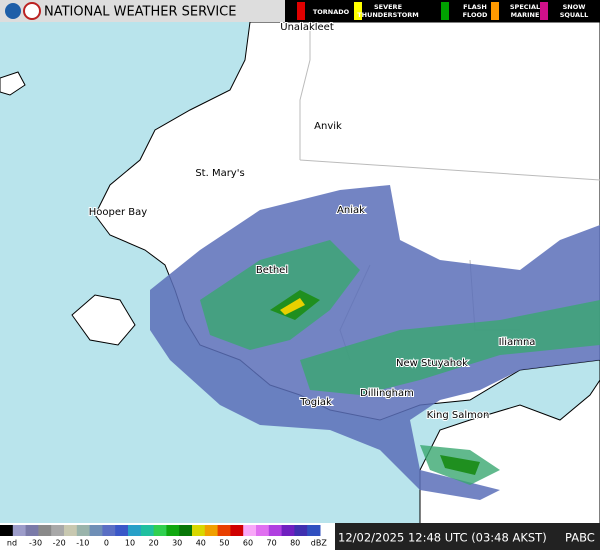  What do you see at coordinates (351, 210) in the screenshot?
I see `place-label: Aniak` at bounding box center [351, 210].